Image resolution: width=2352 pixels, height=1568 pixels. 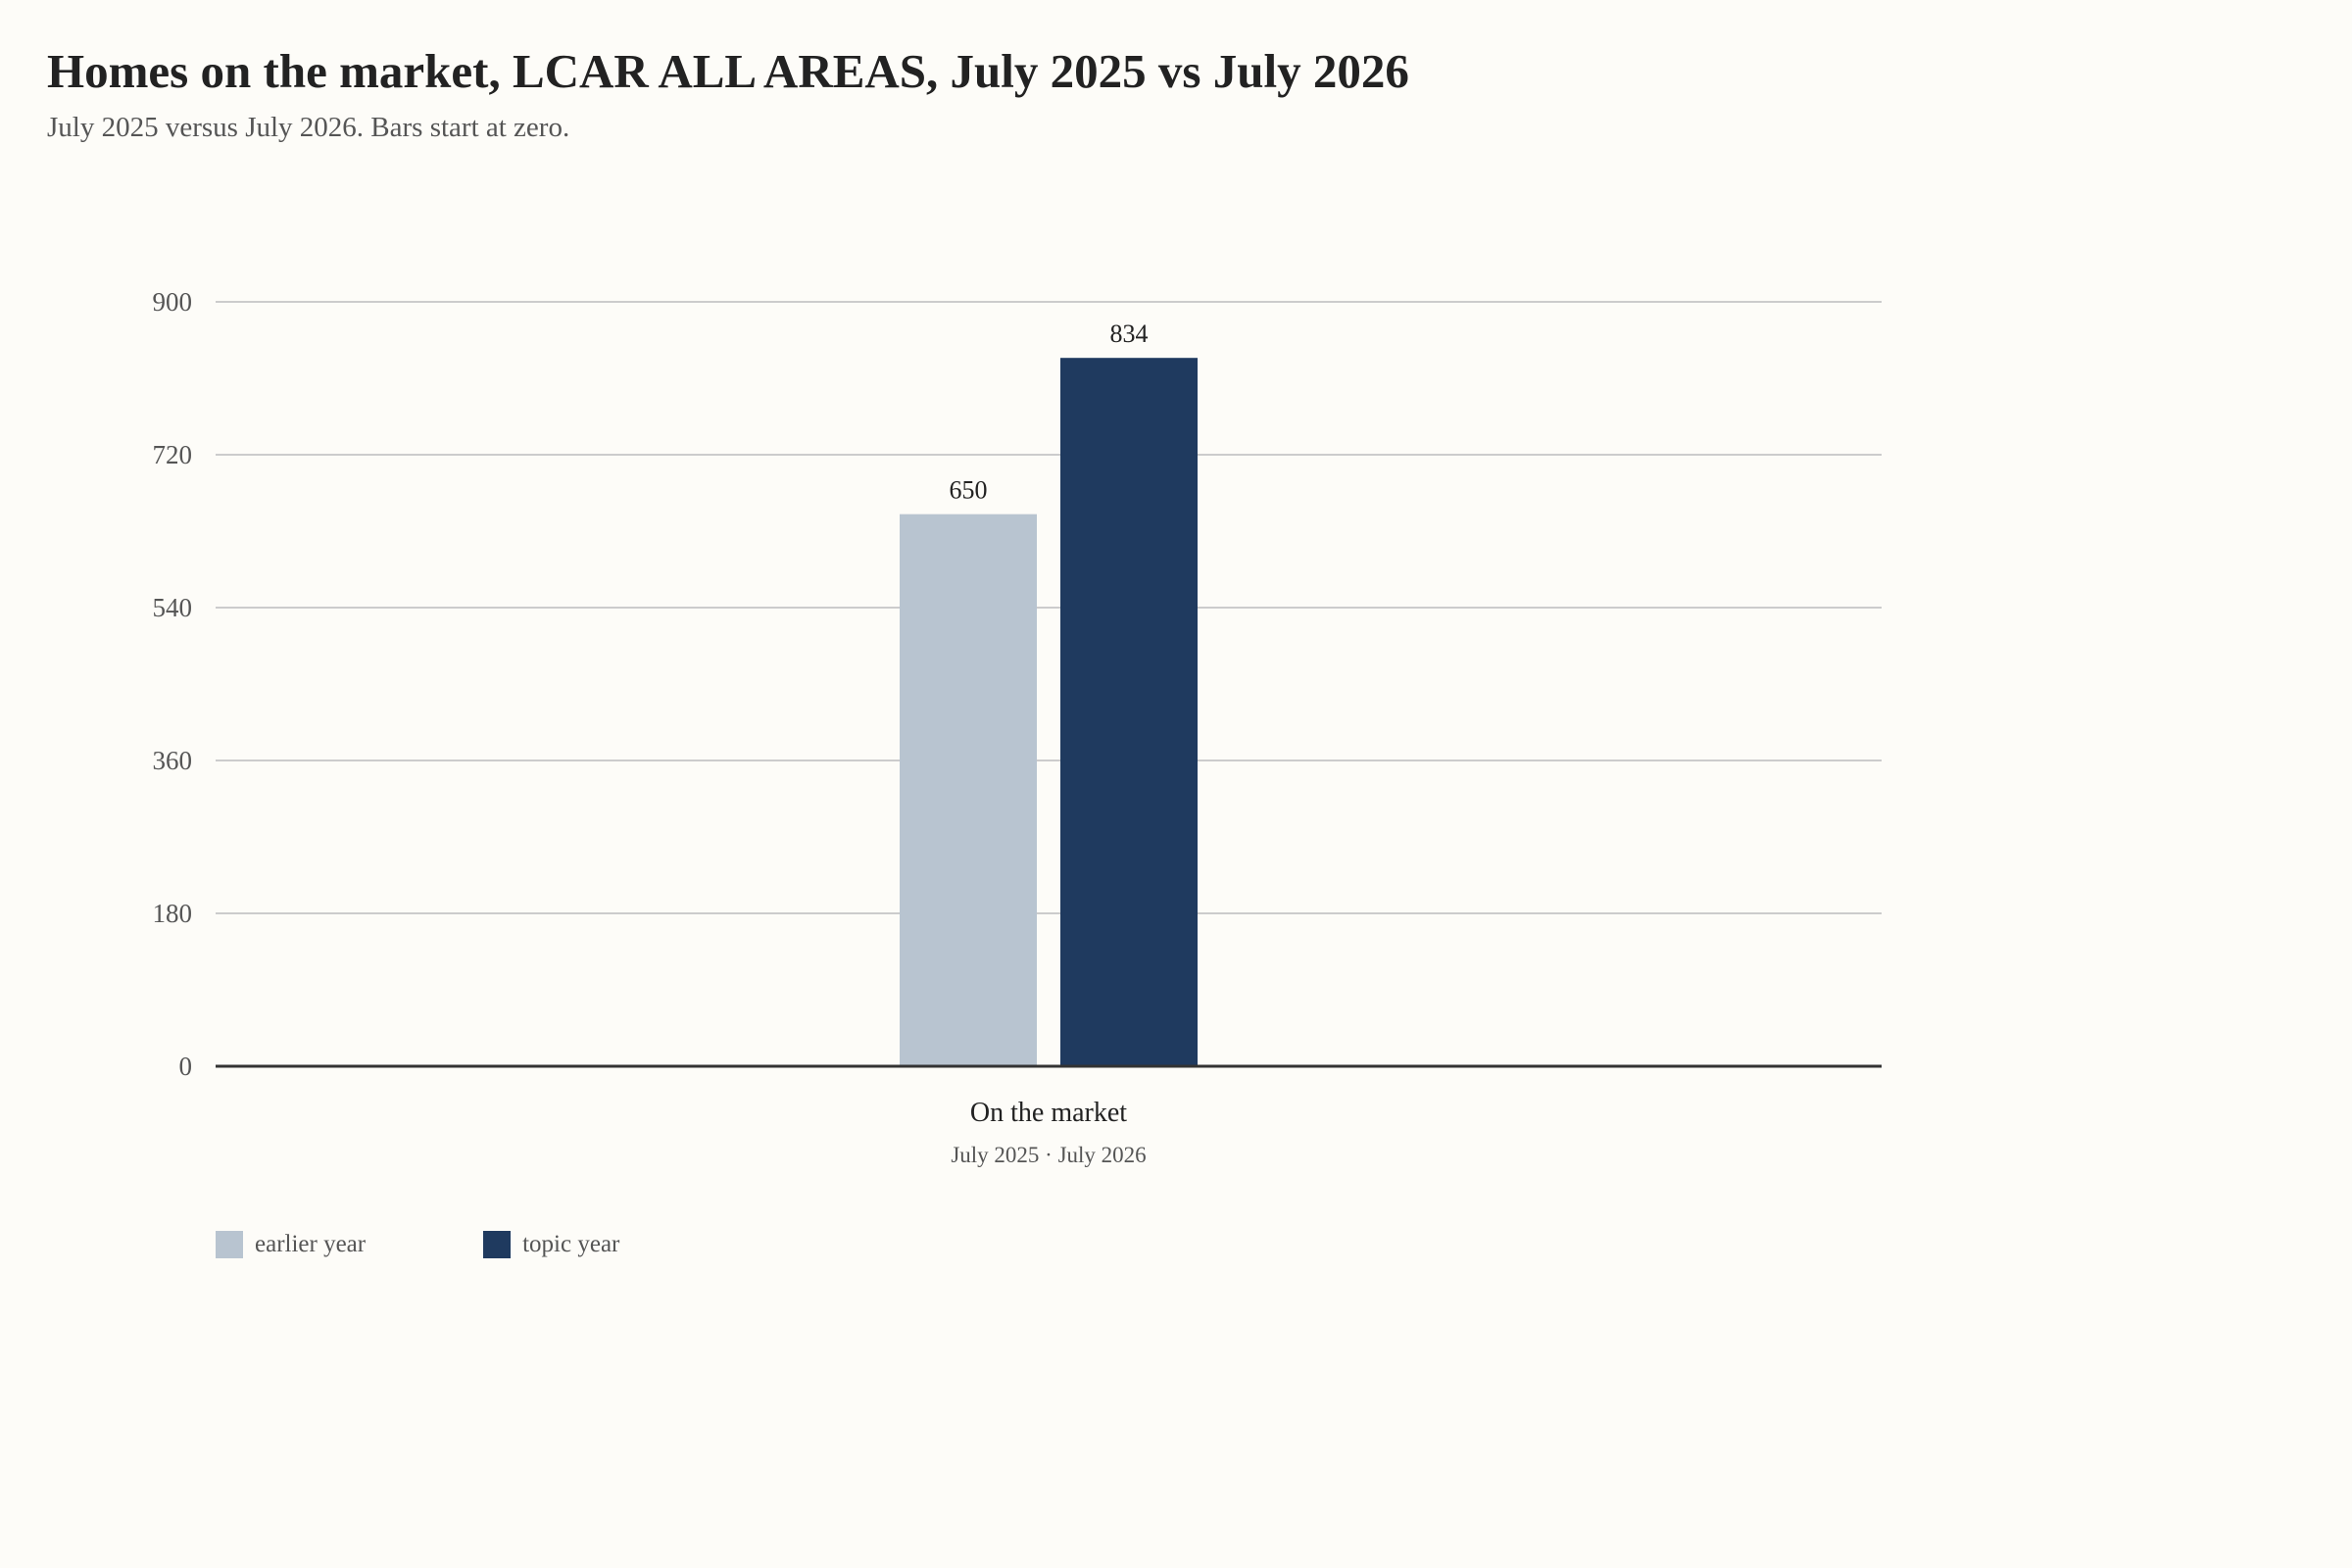 What do you see at coordinates (173, 760) in the screenshot?
I see `y-tick-label: 360` at bounding box center [173, 760].